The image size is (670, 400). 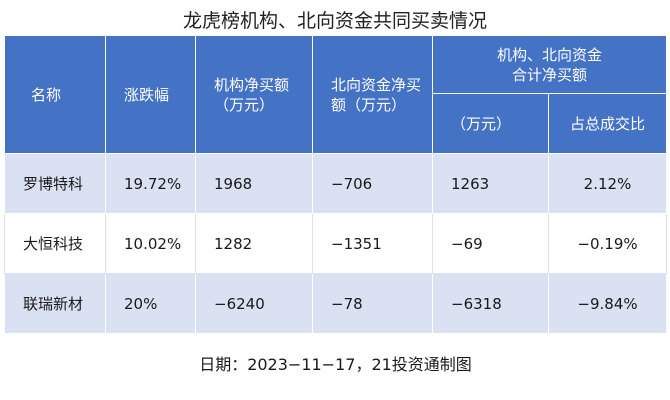 I want to click on cell-change: 19.72%, so click(x=150, y=183).